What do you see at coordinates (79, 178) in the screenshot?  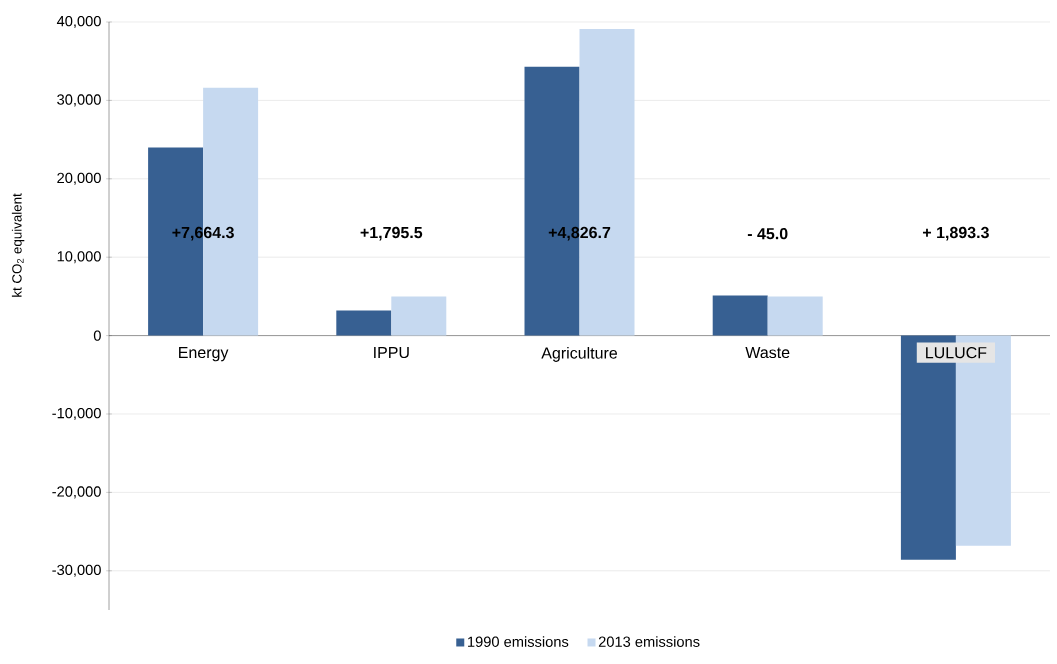 I see `y-tick-label: 20,000` at bounding box center [79, 178].